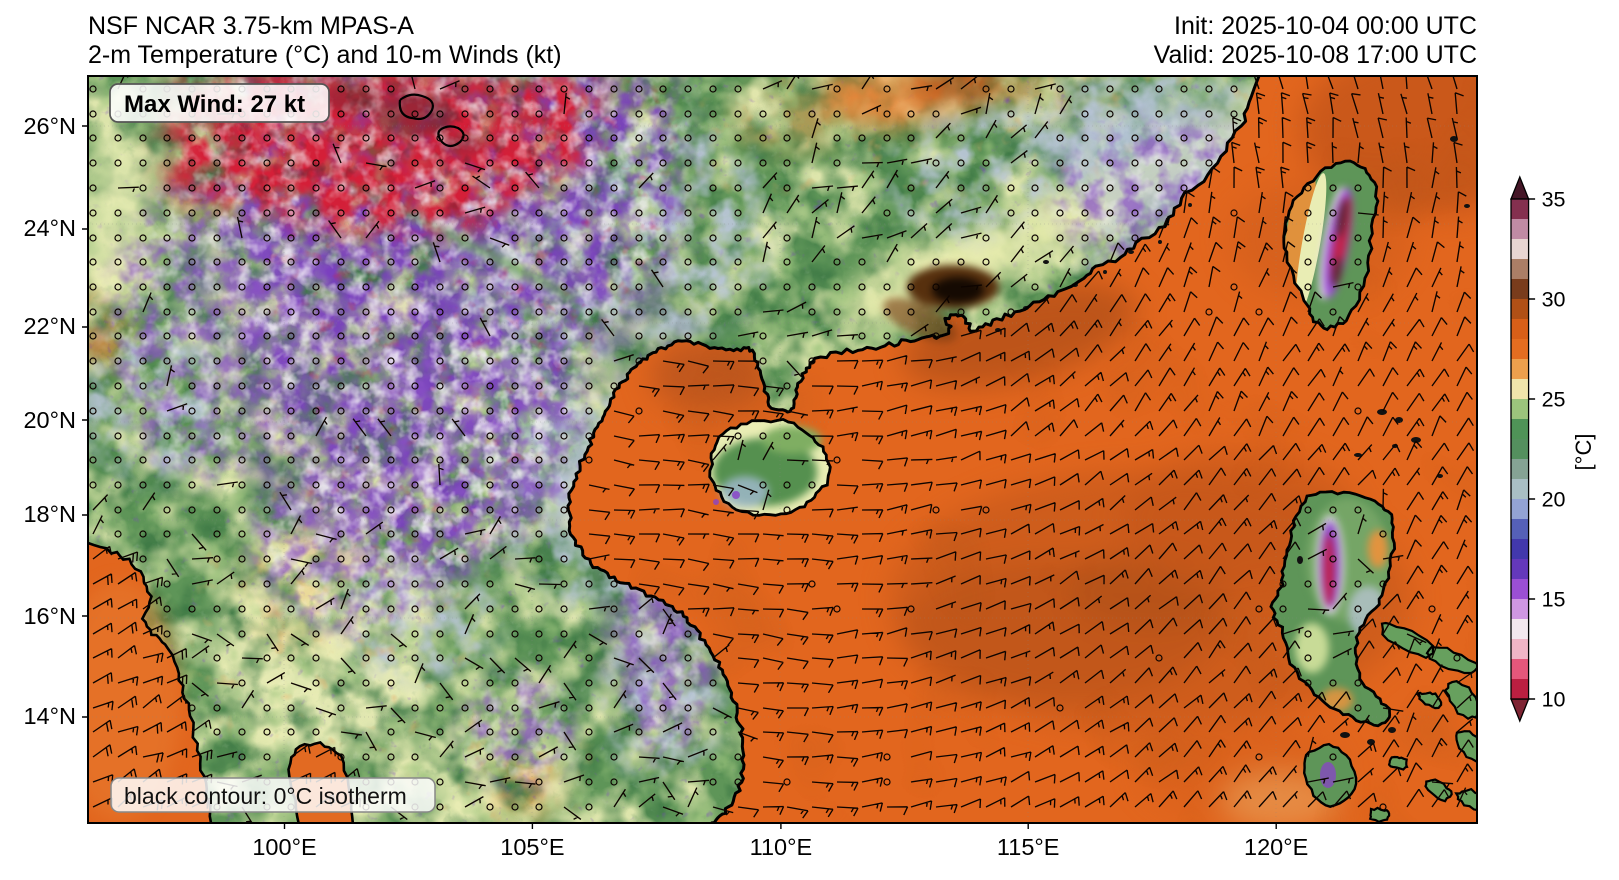  What do you see at coordinates (1583, 452) in the screenshot?
I see `svg-text: [°C]` at bounding box center [1583, 452].